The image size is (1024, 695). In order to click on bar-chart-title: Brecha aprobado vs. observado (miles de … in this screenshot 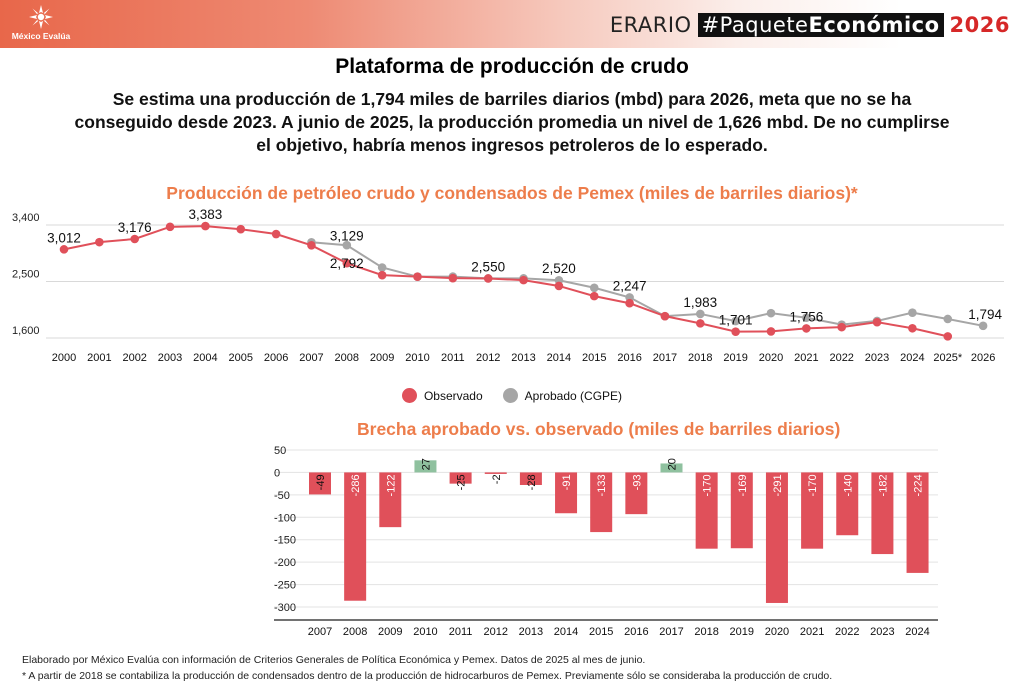, I will do `click(599, 429)`.